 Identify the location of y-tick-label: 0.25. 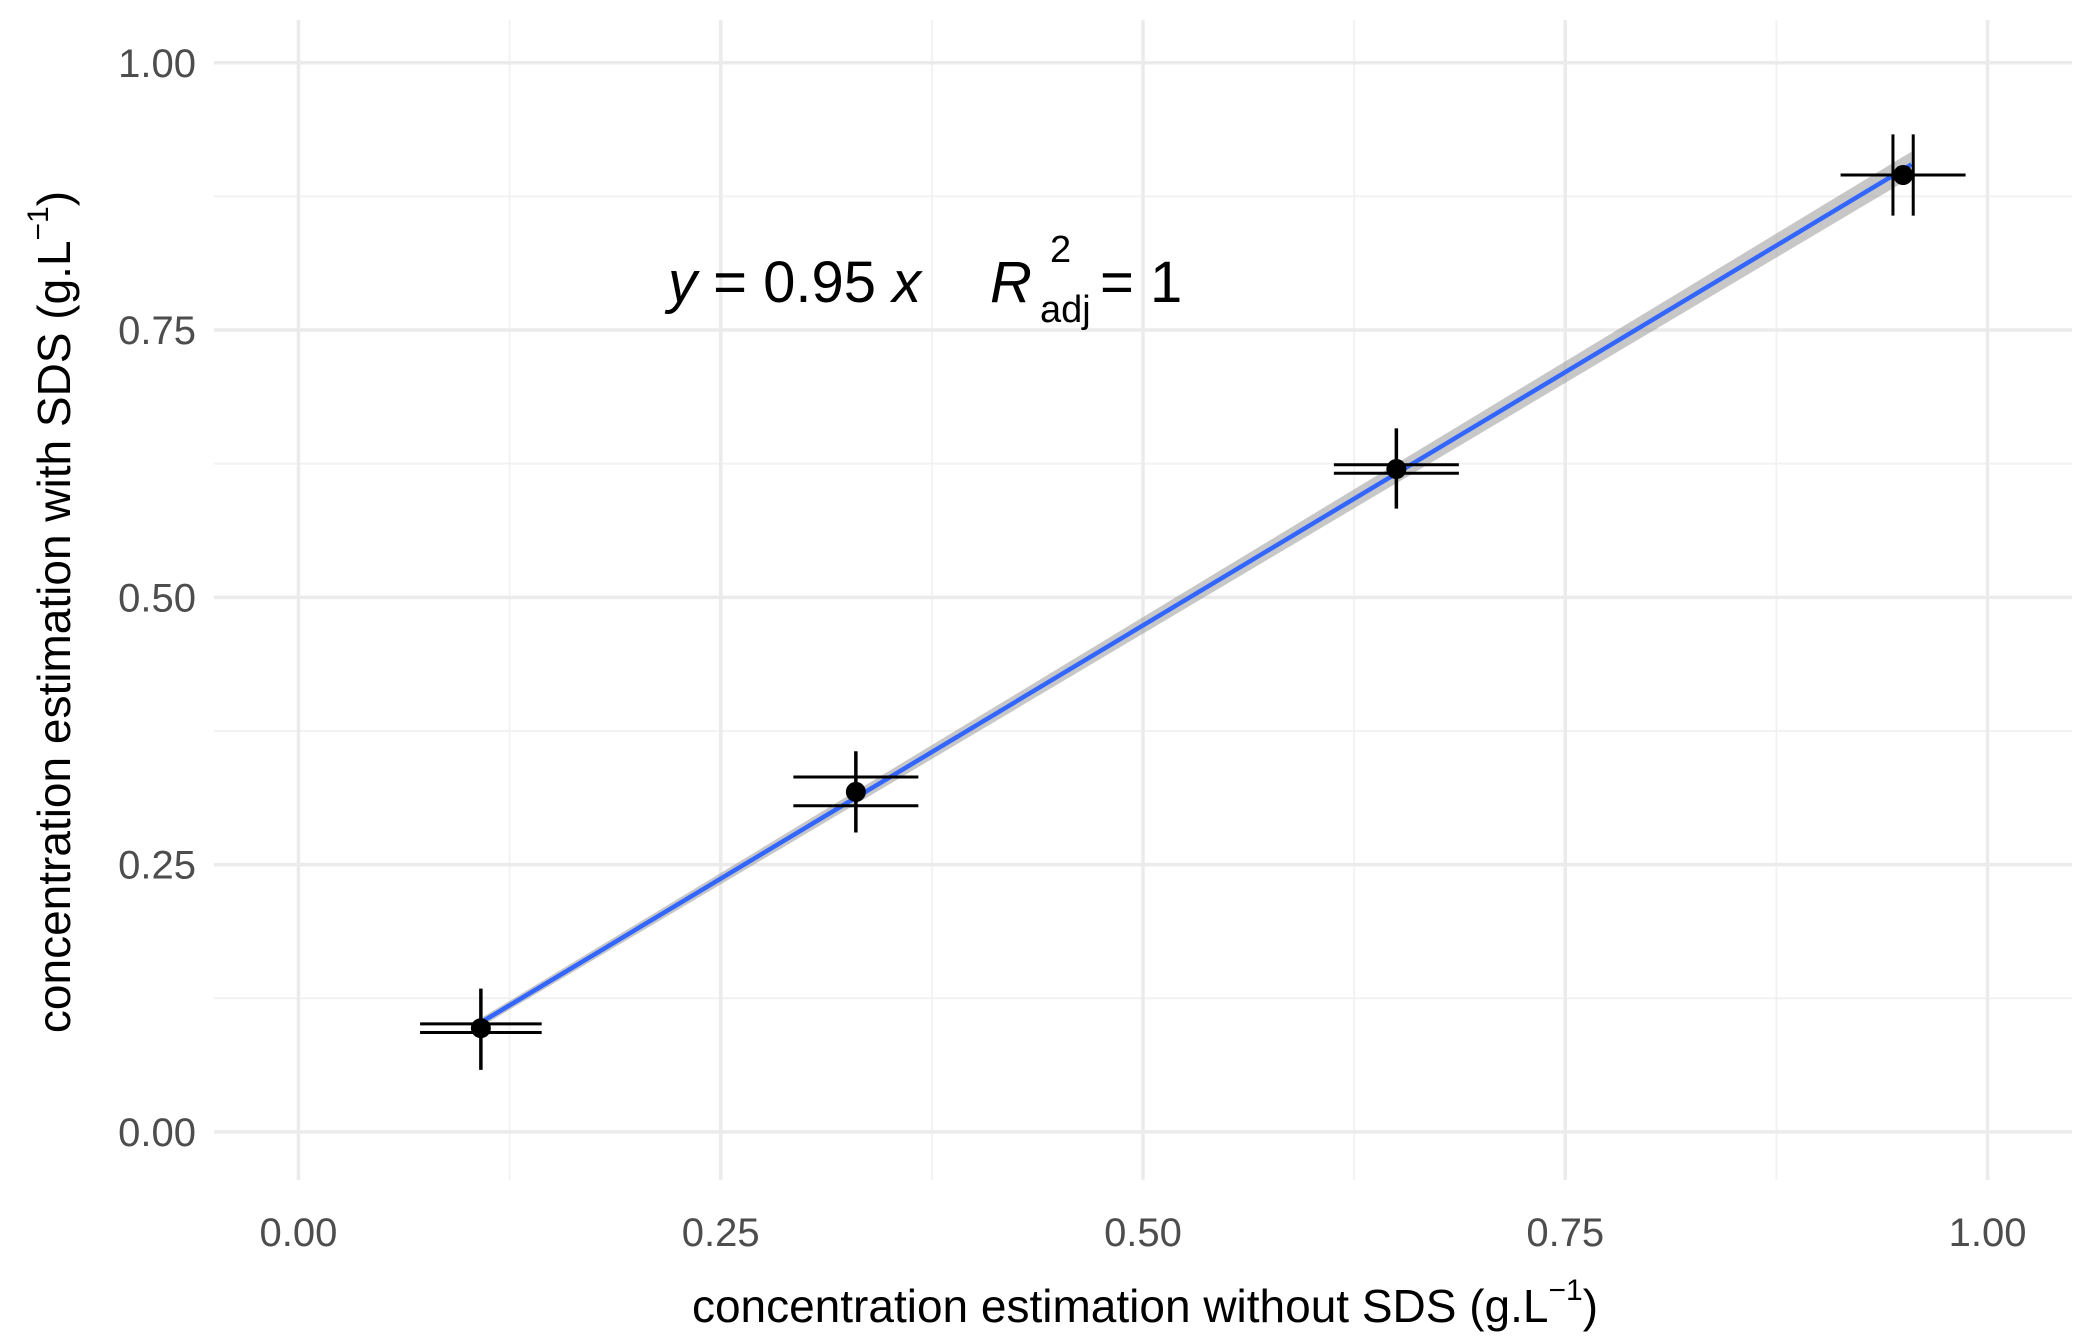
(157, 866).